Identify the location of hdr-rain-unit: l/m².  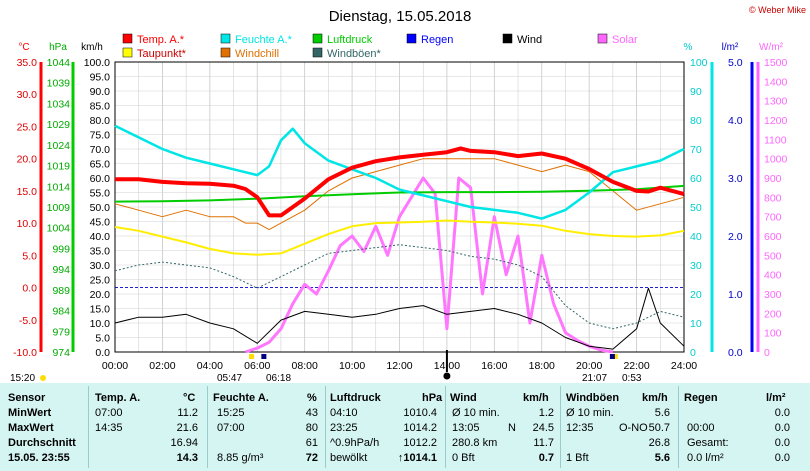
(776, 398).